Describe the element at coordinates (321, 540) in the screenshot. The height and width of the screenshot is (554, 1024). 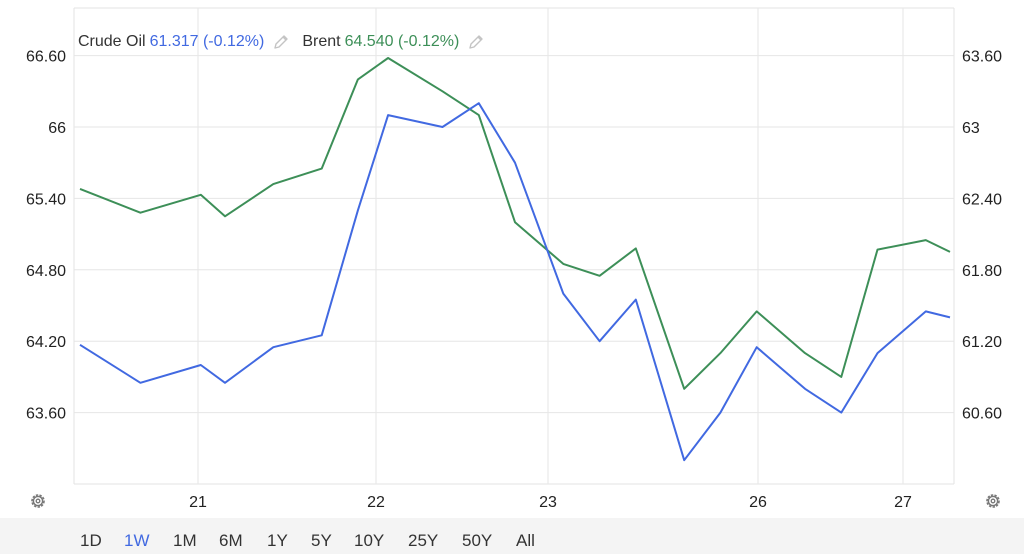
I see `range-button-5y: 5Y` at that location.